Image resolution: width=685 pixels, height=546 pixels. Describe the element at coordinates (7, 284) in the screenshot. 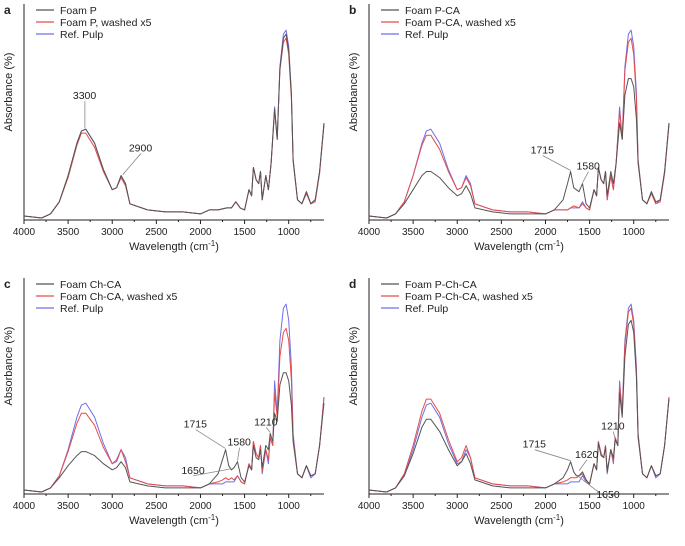

I see `panel-letter: c` at that location.